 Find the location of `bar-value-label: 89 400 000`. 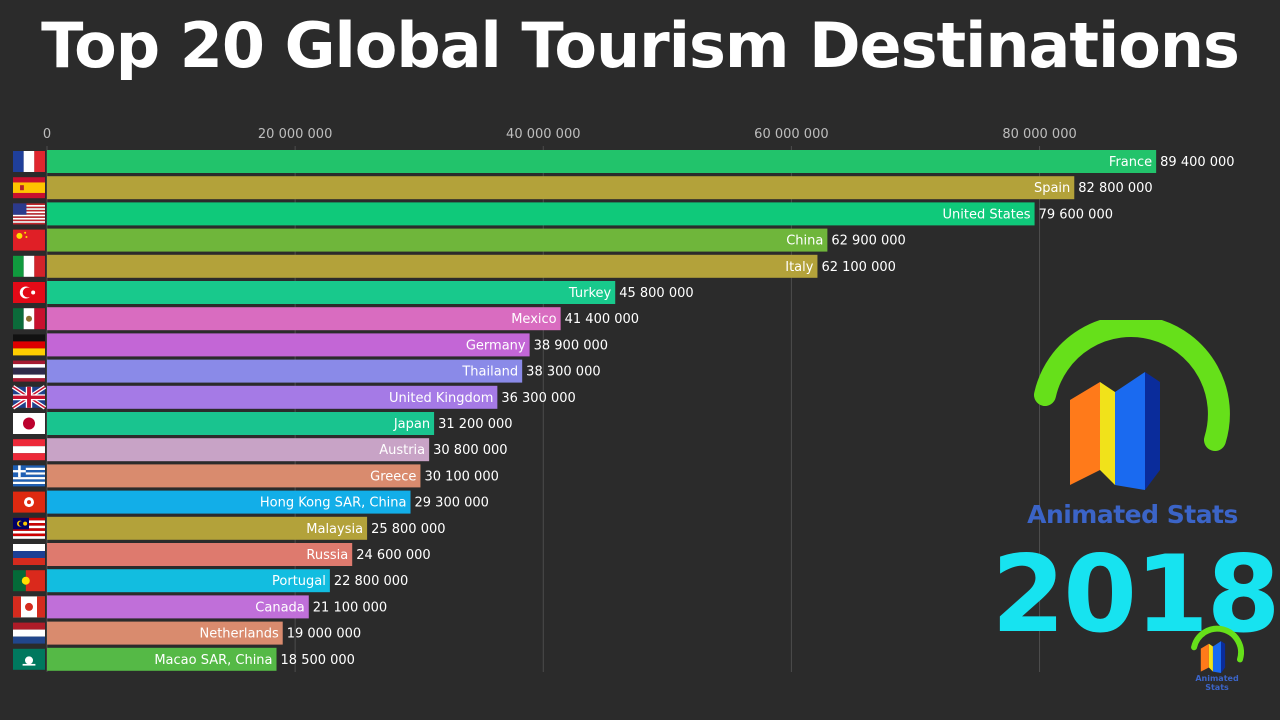

bar-value-label: 89 400 000 is located at coordinates (1197, 162).